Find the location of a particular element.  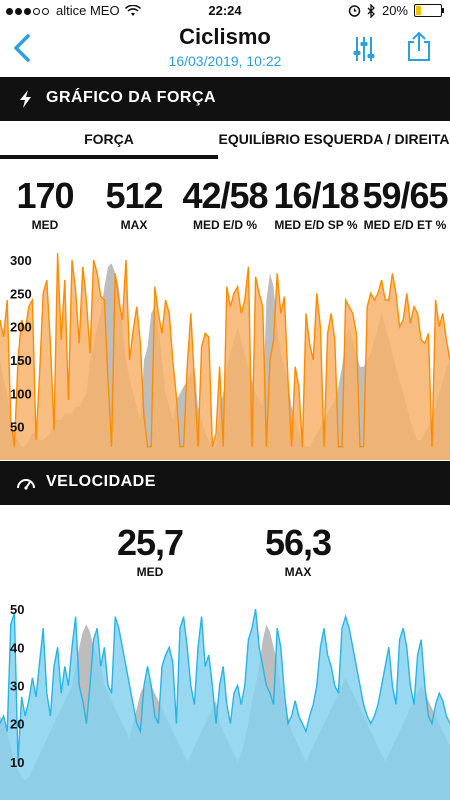

stat-value: 42/58 is located at coordinates (225, 195).